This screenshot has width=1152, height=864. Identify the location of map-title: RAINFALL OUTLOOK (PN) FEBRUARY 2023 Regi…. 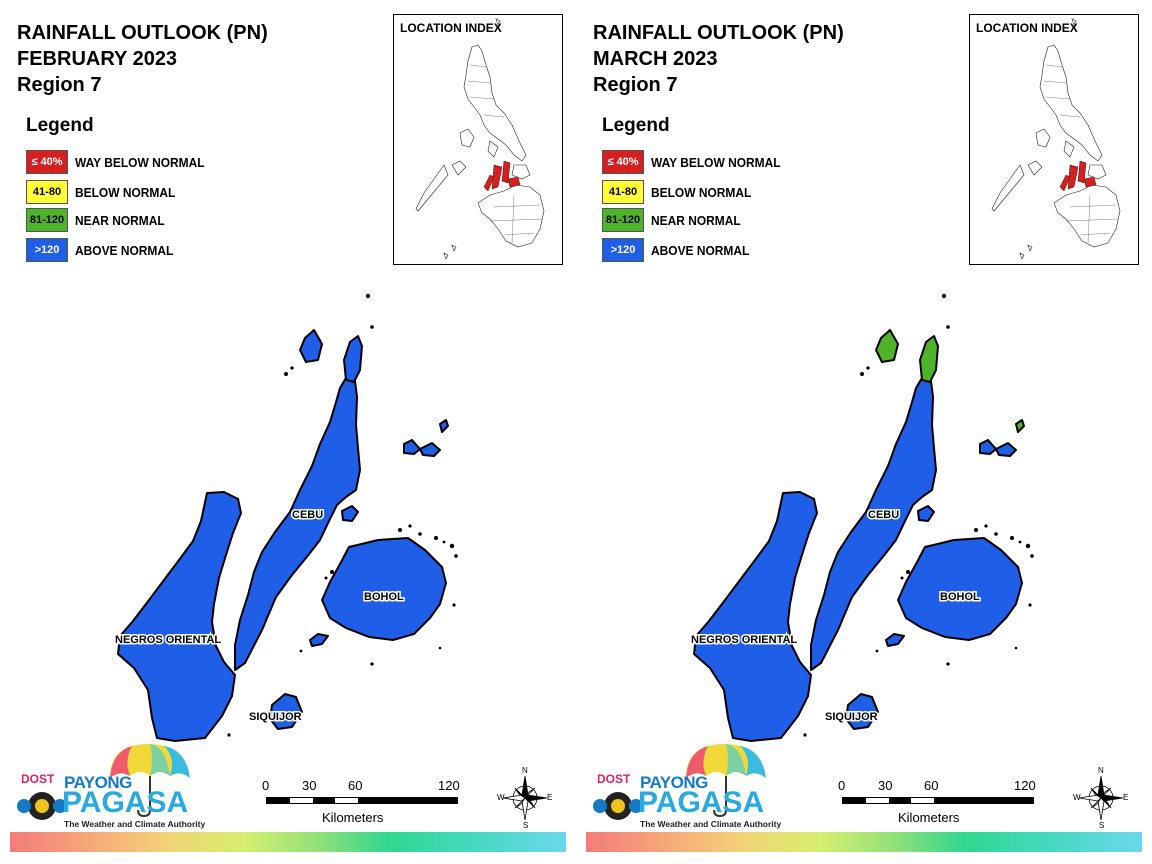
(142, 59).